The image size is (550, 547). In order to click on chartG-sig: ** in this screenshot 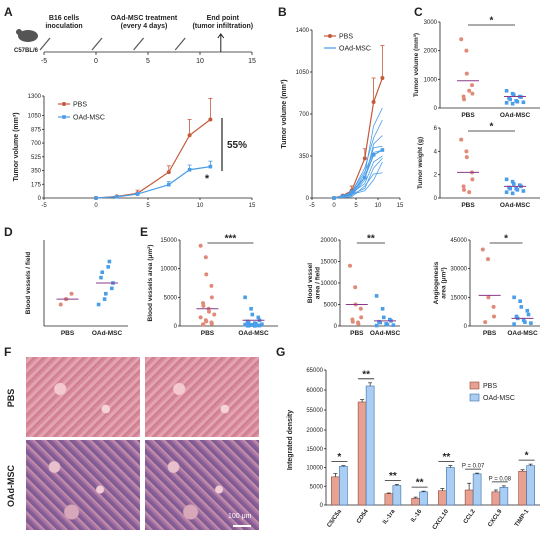, I will do `click(420, 483)`.